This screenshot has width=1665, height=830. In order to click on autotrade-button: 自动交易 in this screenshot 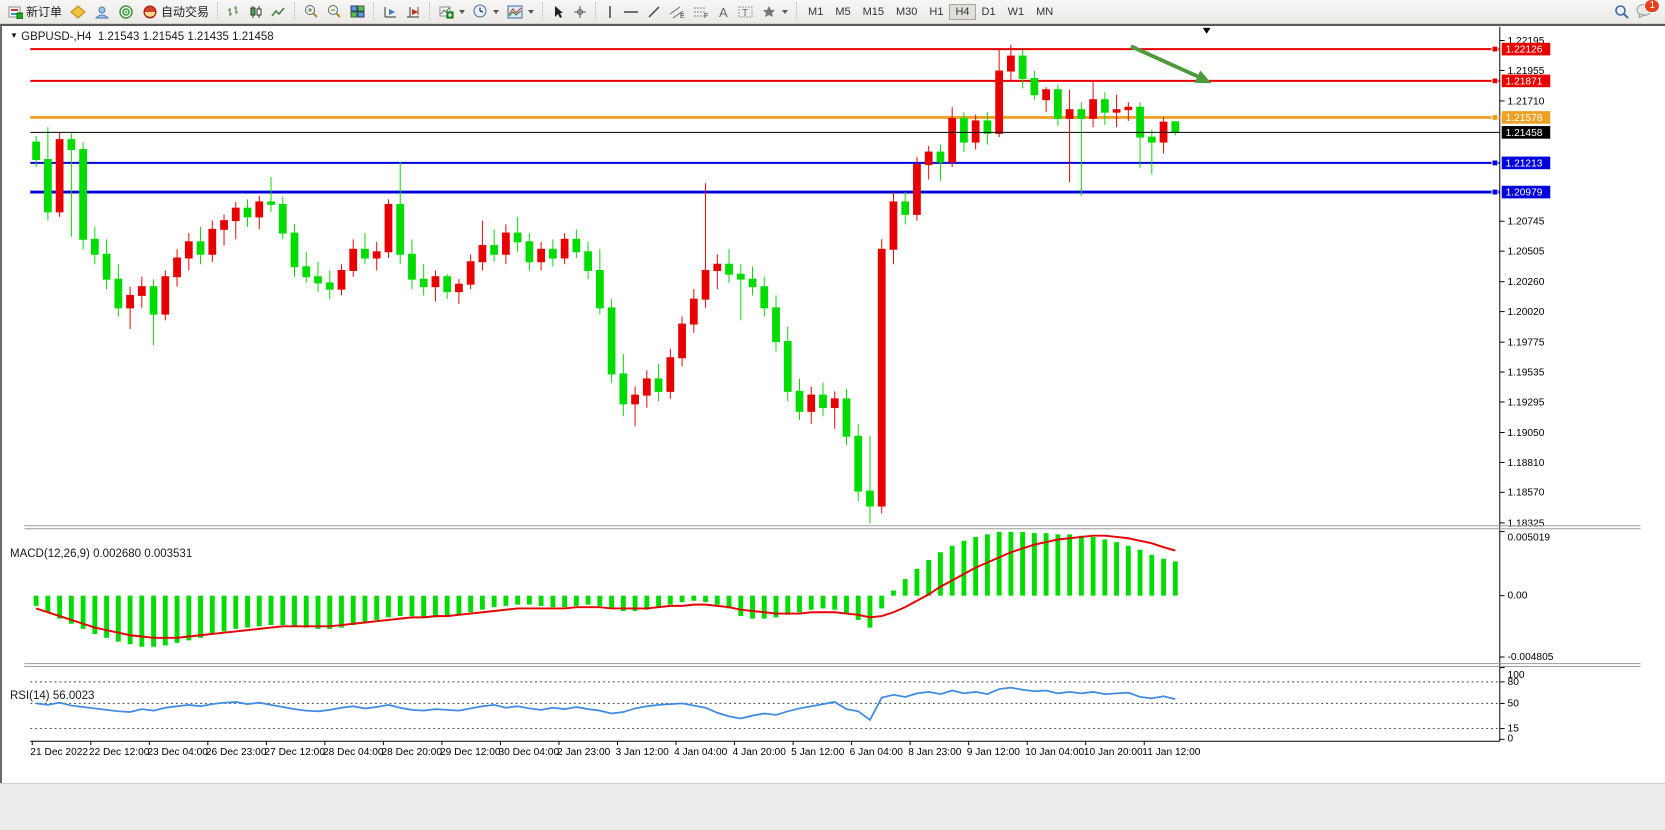, I will do `click(175, 11)`.